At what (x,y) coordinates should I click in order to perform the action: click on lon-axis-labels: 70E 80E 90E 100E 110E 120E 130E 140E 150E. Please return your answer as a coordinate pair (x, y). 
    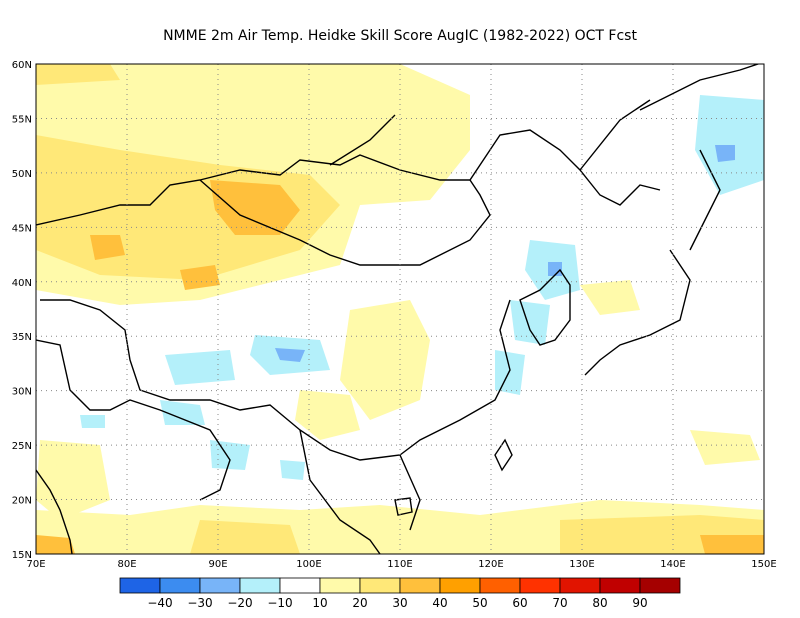
    Looking at the image, I should click on (401, 564).